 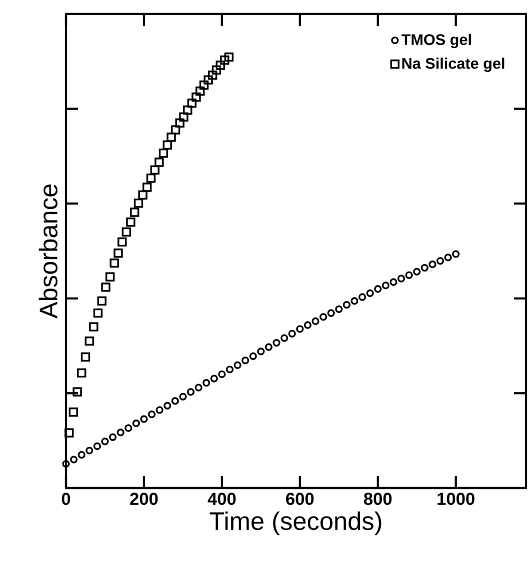 I want to click on legend-label: TMOS gel, so click(x=436, y=41).